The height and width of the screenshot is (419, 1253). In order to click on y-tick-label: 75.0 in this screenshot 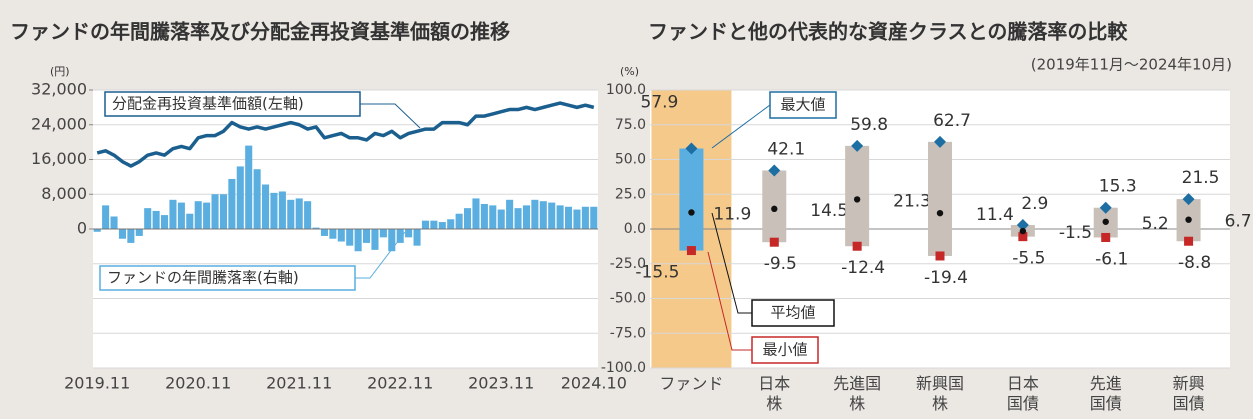, I will do `click(630, 125)`.